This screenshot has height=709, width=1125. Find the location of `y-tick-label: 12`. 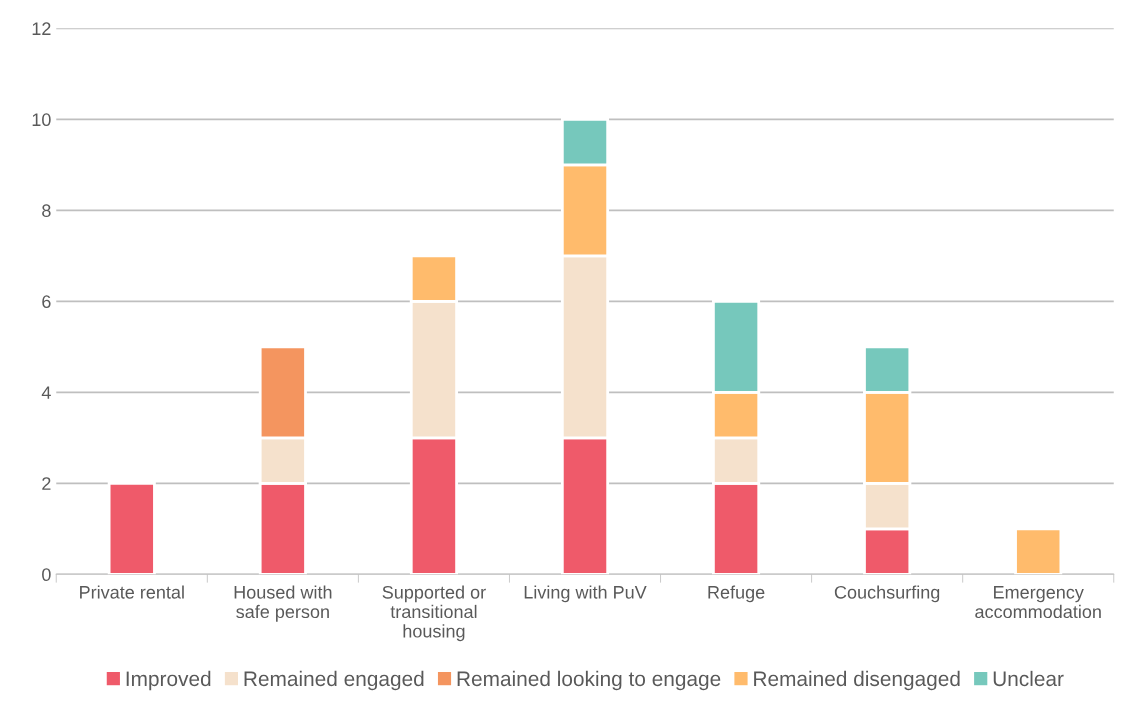

y-tick-label: 12 is located at coordinates (41, 28).